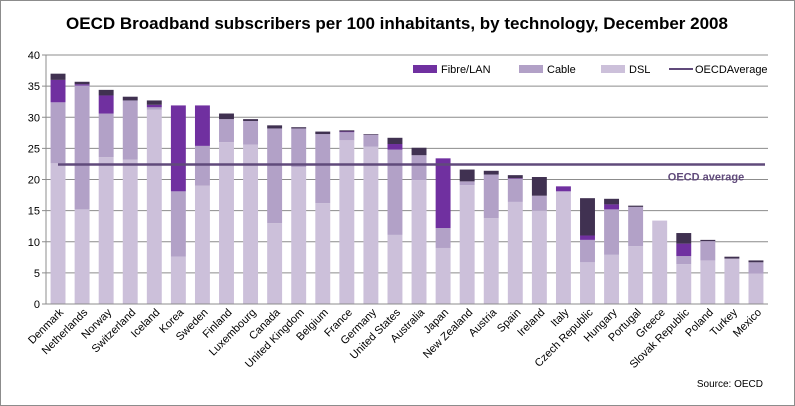 The image size is (795, 406). Describe the element at coordinates (639, 70) in the screenshot. I see `legend-label: DSL` at that location.